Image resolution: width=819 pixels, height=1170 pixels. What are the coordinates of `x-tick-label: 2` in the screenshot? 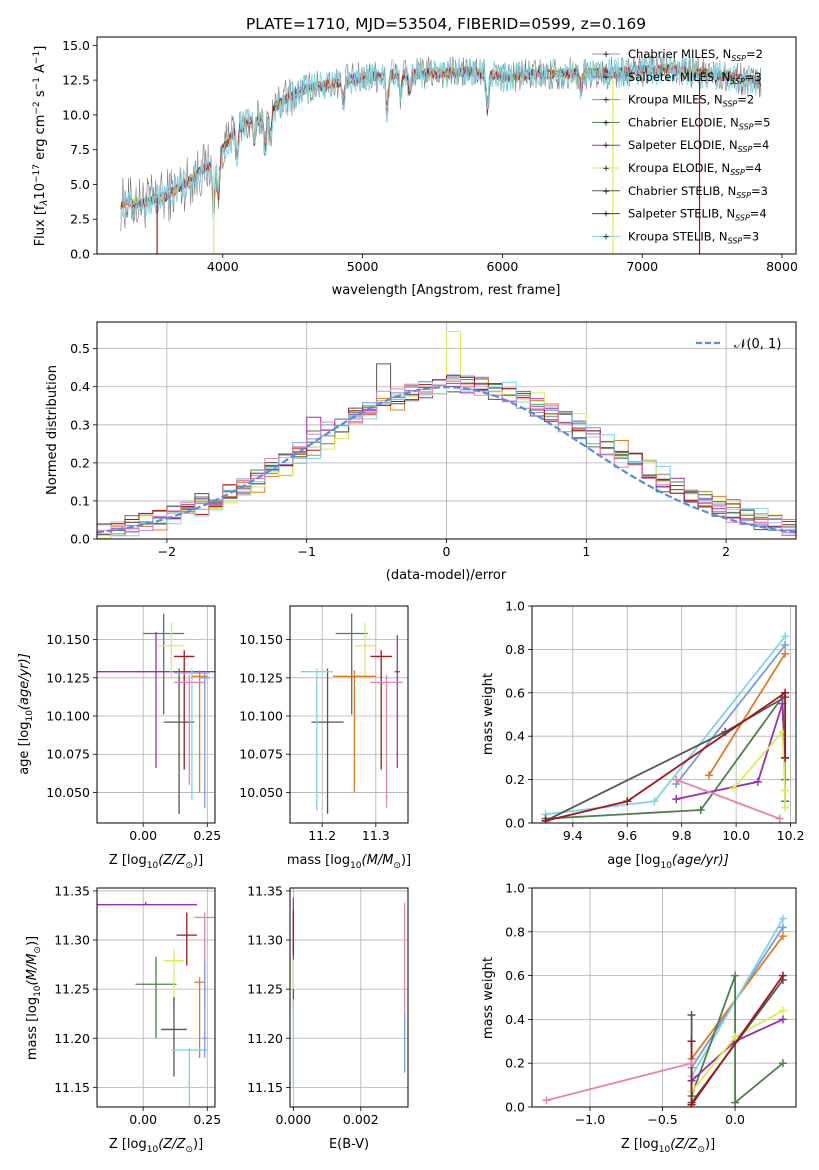 It's located at (726, 551).